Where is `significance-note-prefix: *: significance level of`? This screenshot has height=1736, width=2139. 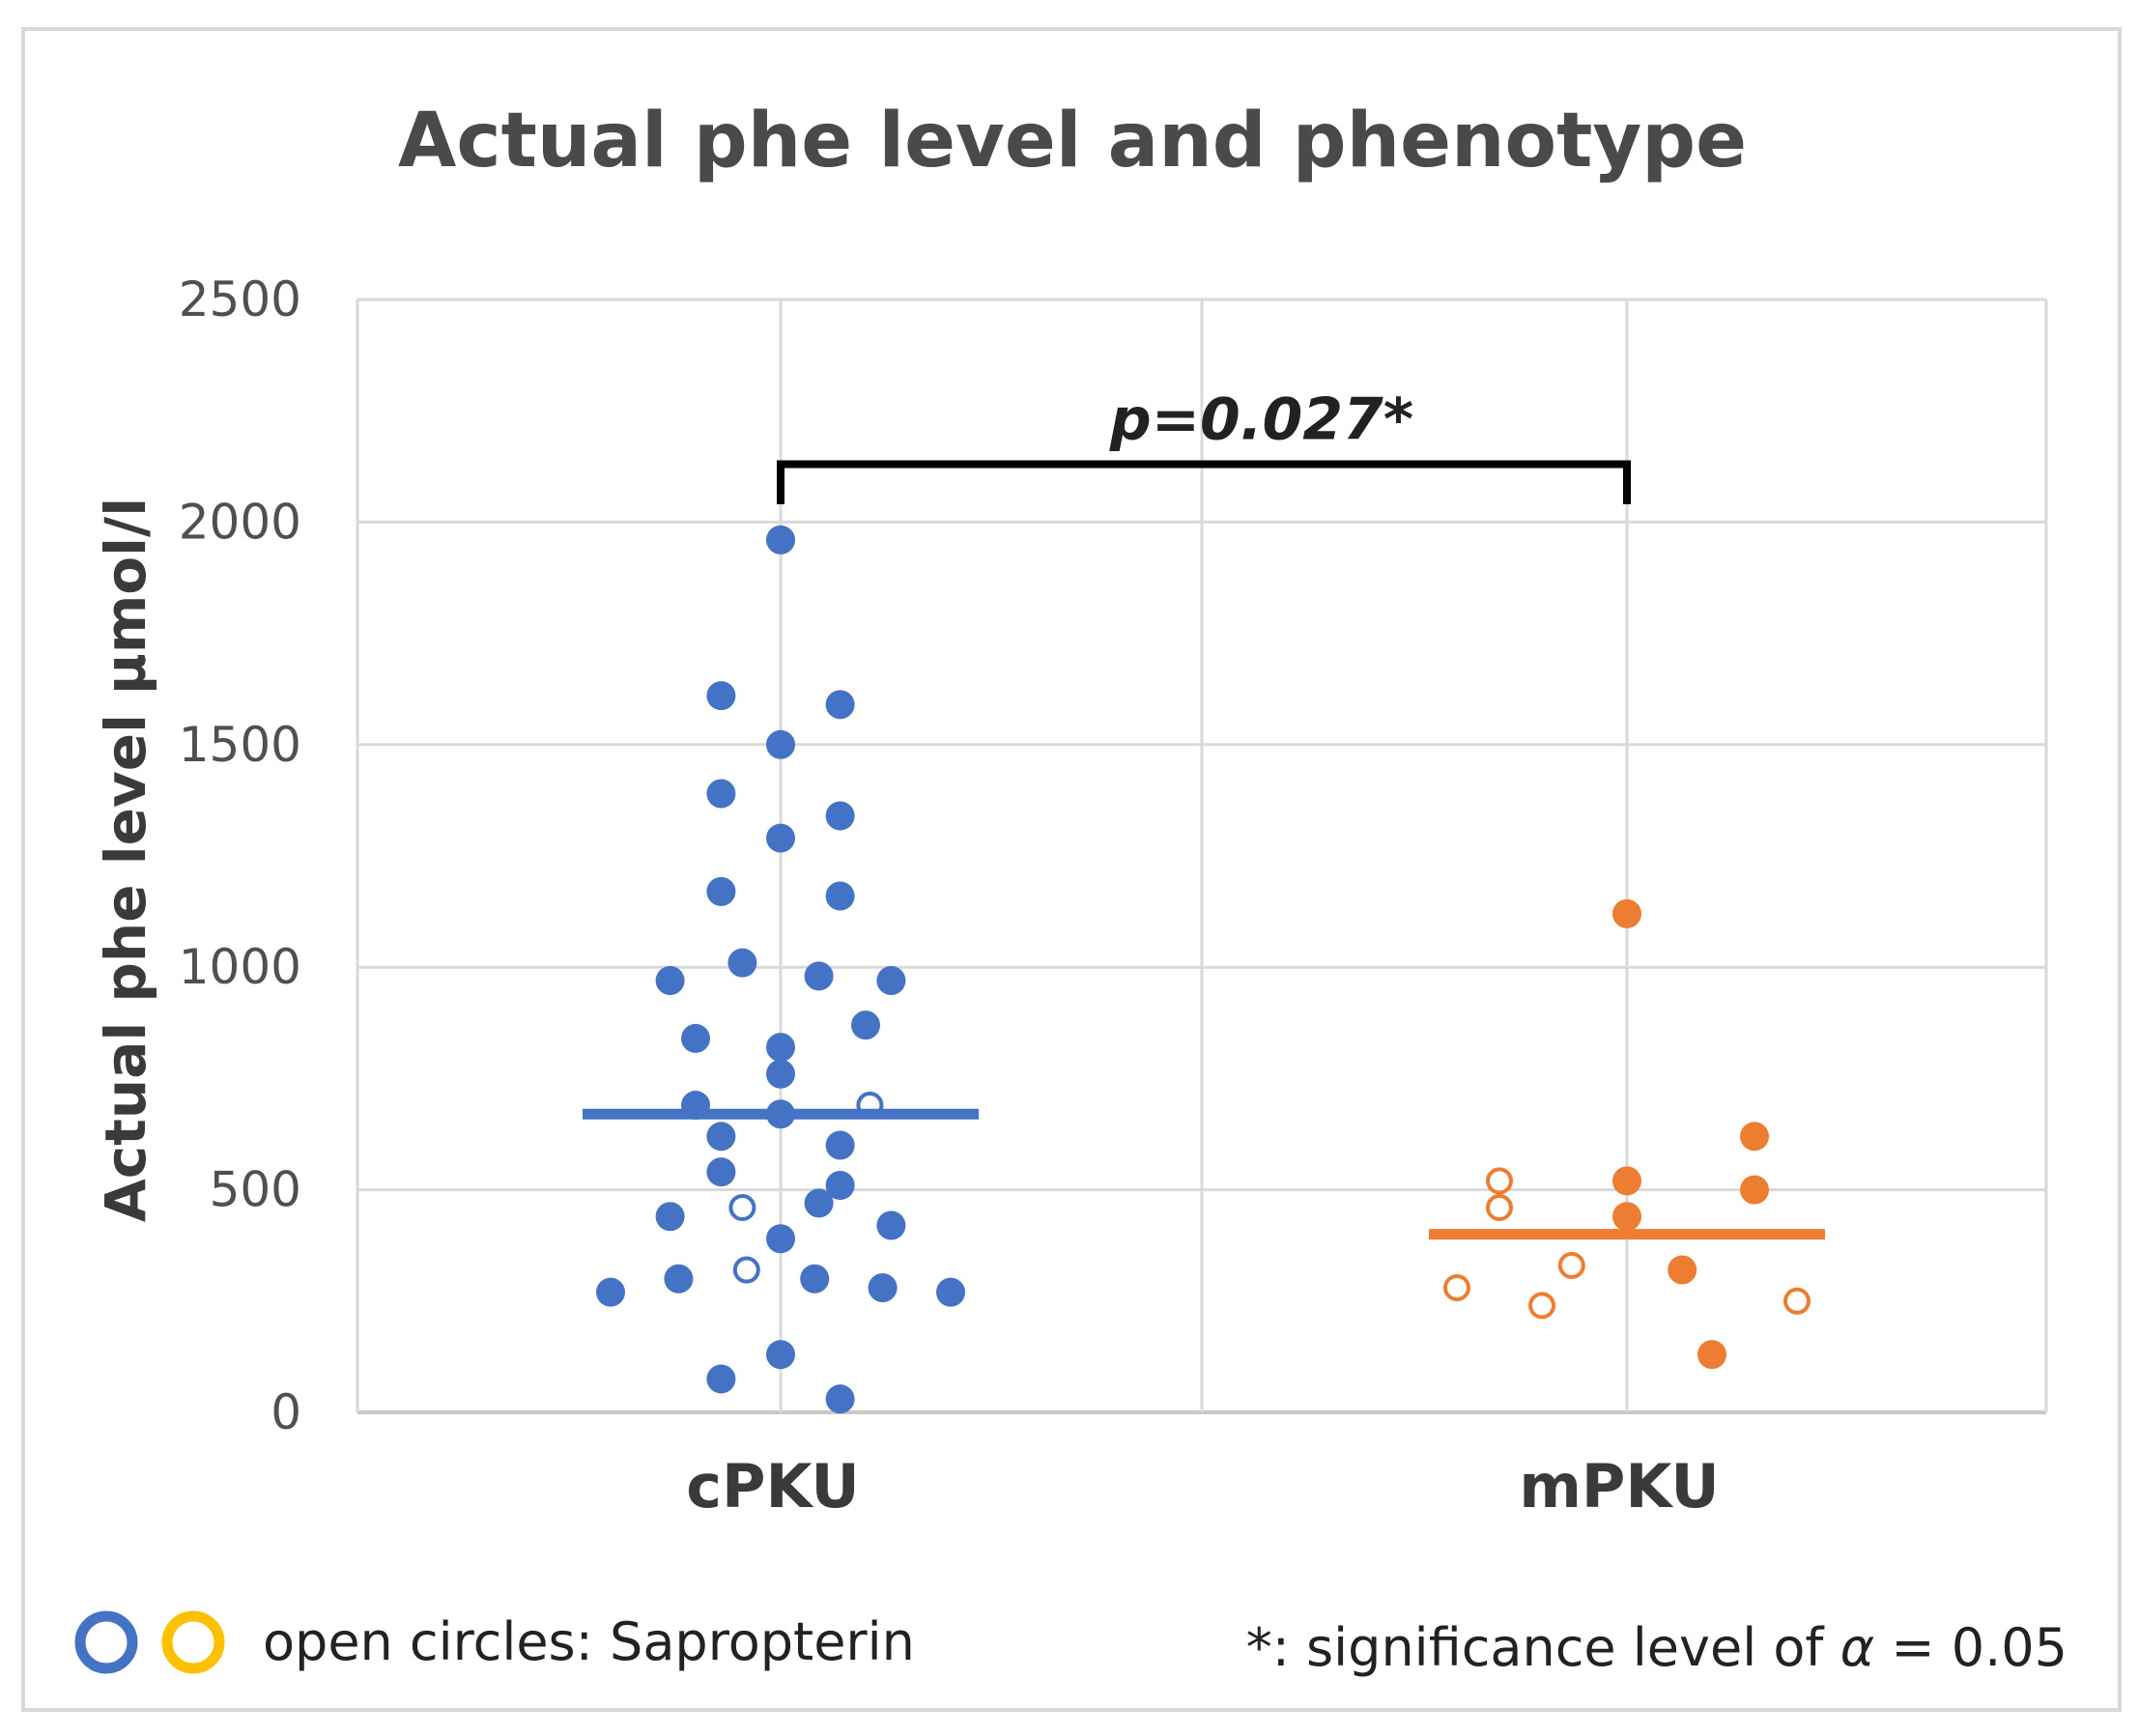
significance-note-prefix: *: significance level of is located at coordinates (1543, 1647).